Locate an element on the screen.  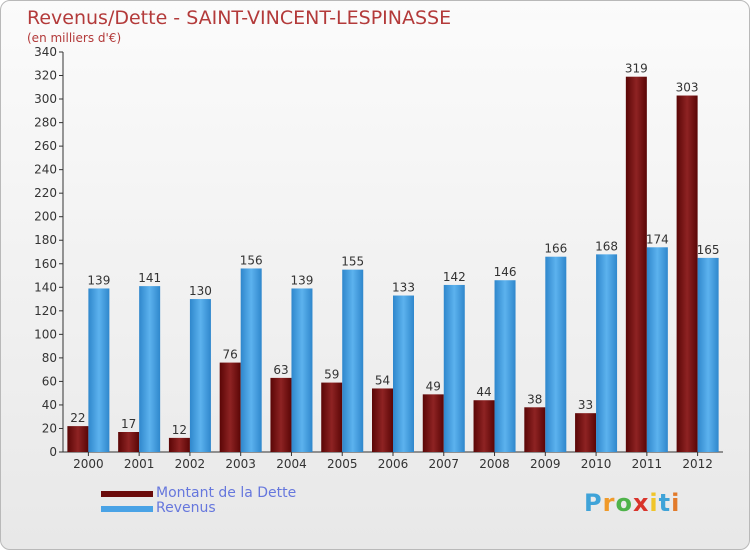
y-tick-label: 120 is located at coordinates (45, 311).